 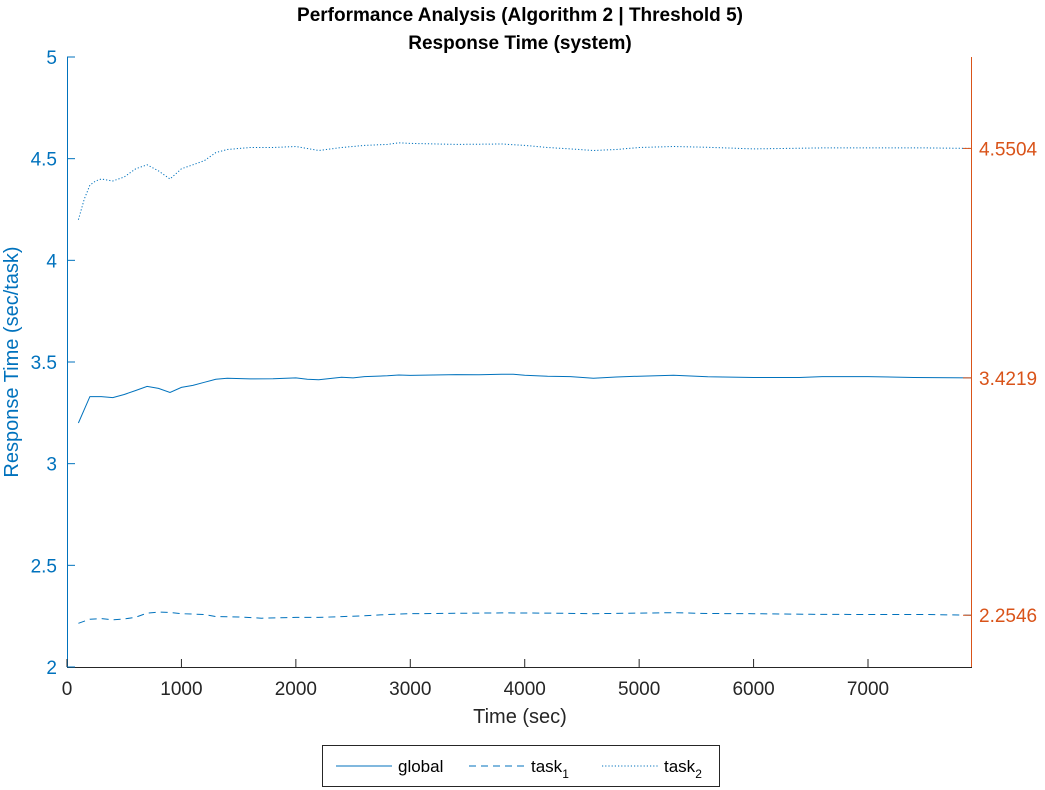 What do you see at coordinates (520, 717) in the screenshot?
I see `x-axis-label: Time (sec)` at bounding box center [520, 717].